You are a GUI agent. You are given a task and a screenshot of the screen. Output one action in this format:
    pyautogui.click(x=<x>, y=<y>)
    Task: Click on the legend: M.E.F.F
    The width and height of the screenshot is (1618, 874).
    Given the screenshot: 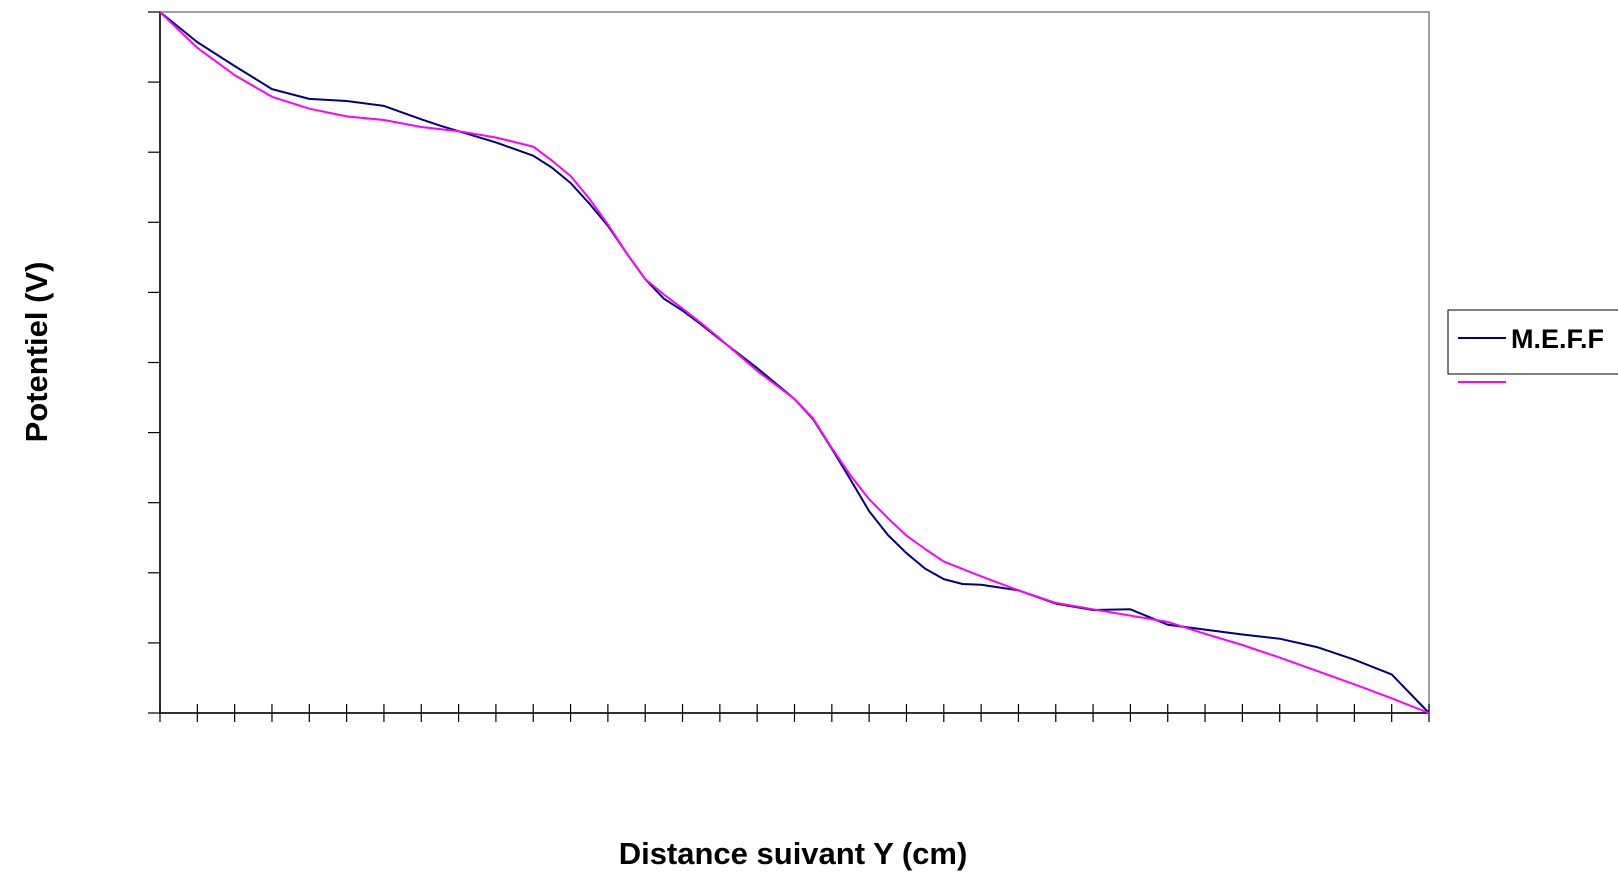 What is the action you would take?
    pyautogui.click(x=1532, y=346)
    